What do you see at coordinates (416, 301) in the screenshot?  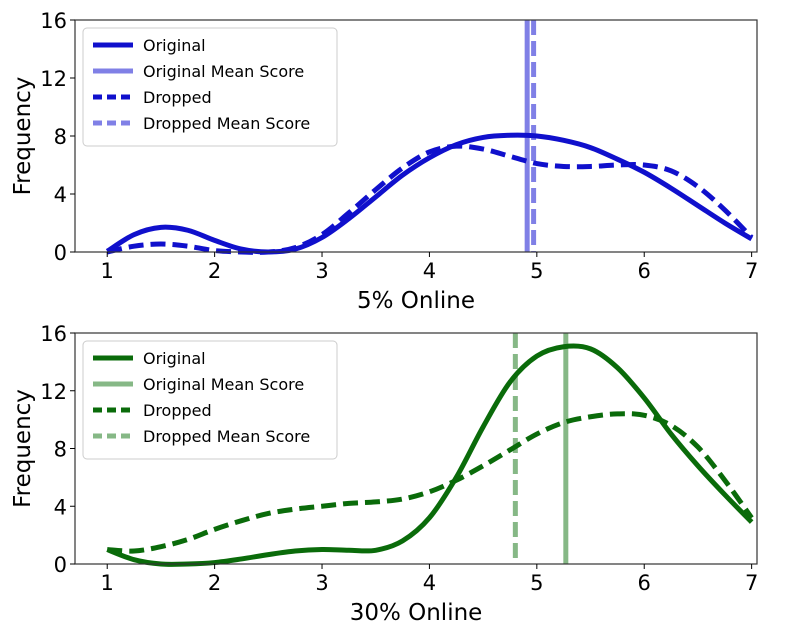 I see `x-axis-label: 5% Online` at bounding box center [416, 301].